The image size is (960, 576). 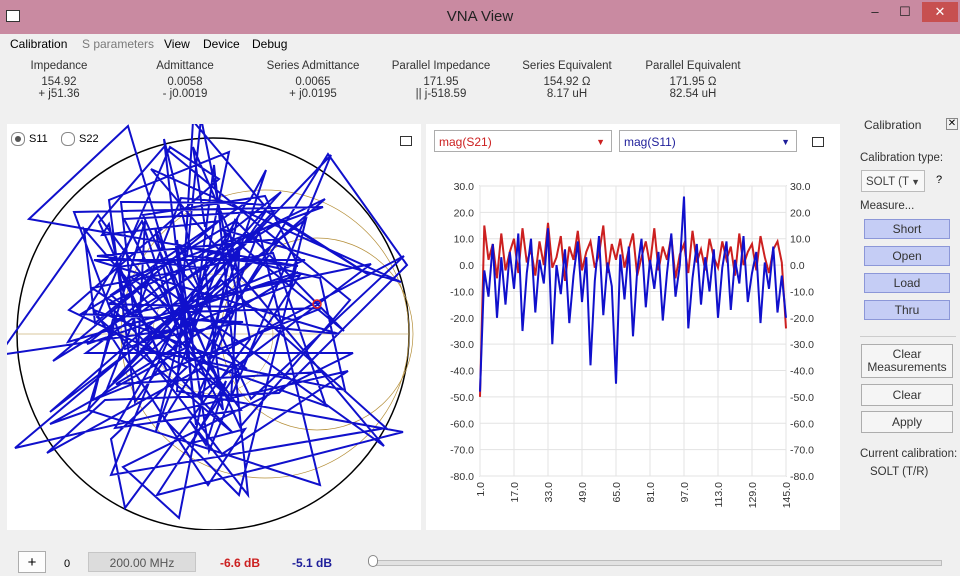 I want to click on y-tick-label-right: 10.0, so click(x=800, y=240).